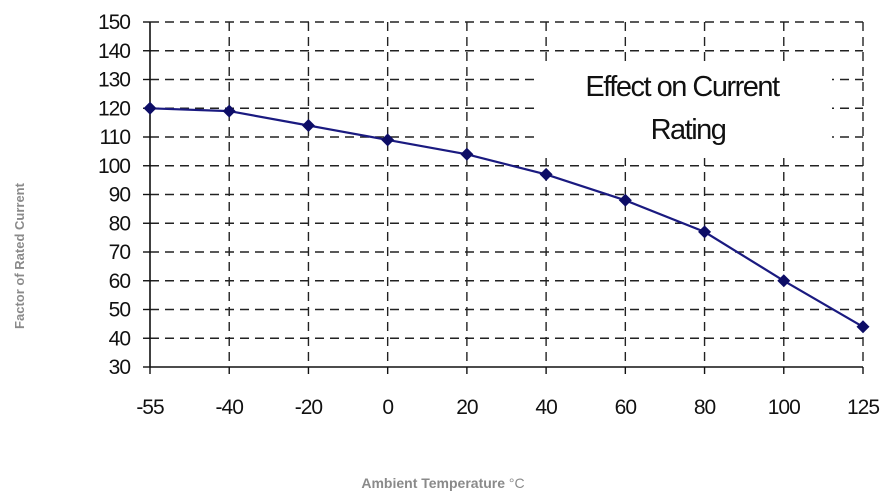 Image resolution: width=886 pixels, height=495 pixels. Describe the element at coordinates (229, 111) in the screenshot. I see `data-point--40` at that location.